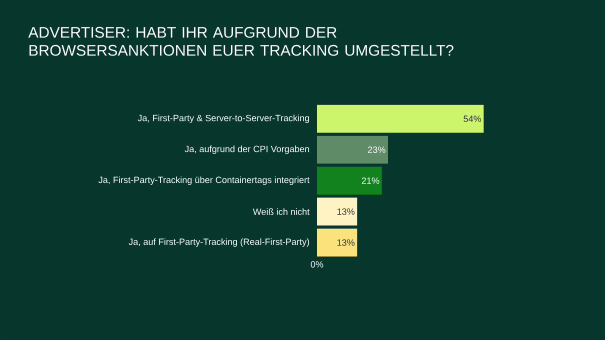  Describe the element at coordinates (371, 180) in the screenshot. I see `data-label: 21%` at that location.